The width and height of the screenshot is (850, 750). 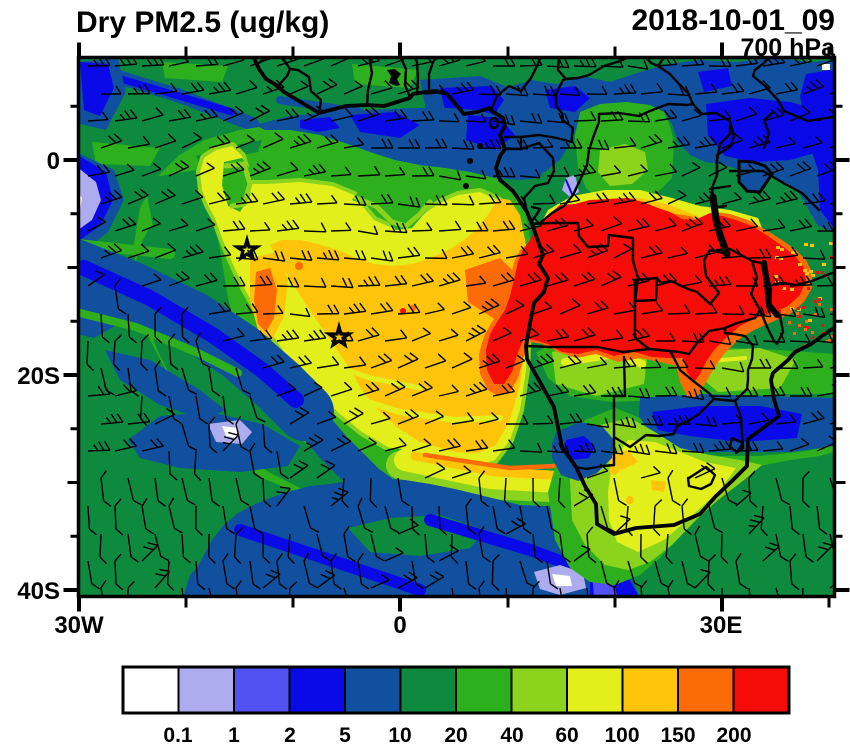 I want to click on svg-text: 40S, so click(x=38, y=591).